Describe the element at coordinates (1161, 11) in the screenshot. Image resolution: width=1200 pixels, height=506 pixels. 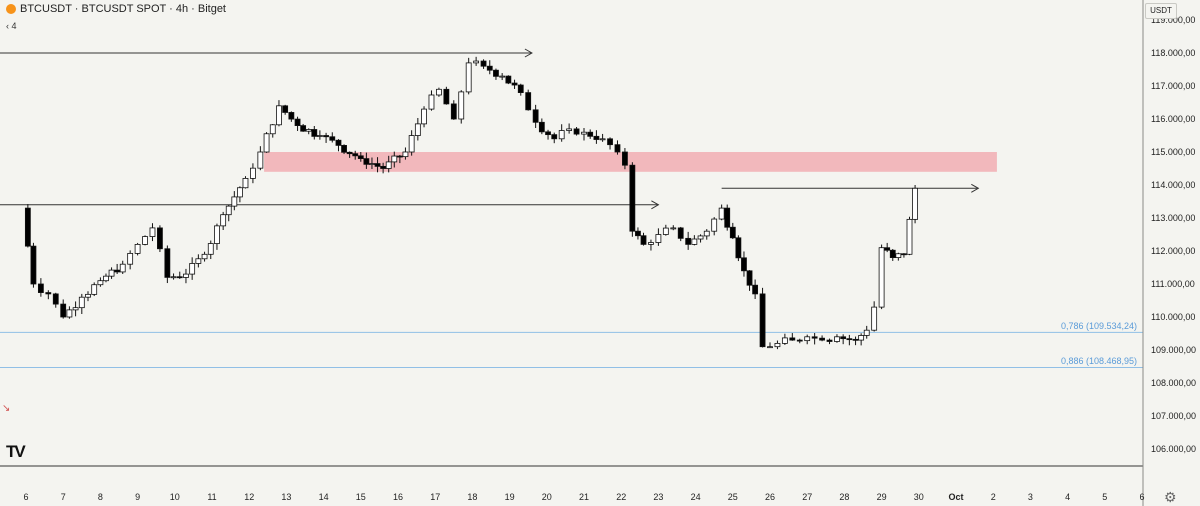
I see `currency-button: USDT` at that location.